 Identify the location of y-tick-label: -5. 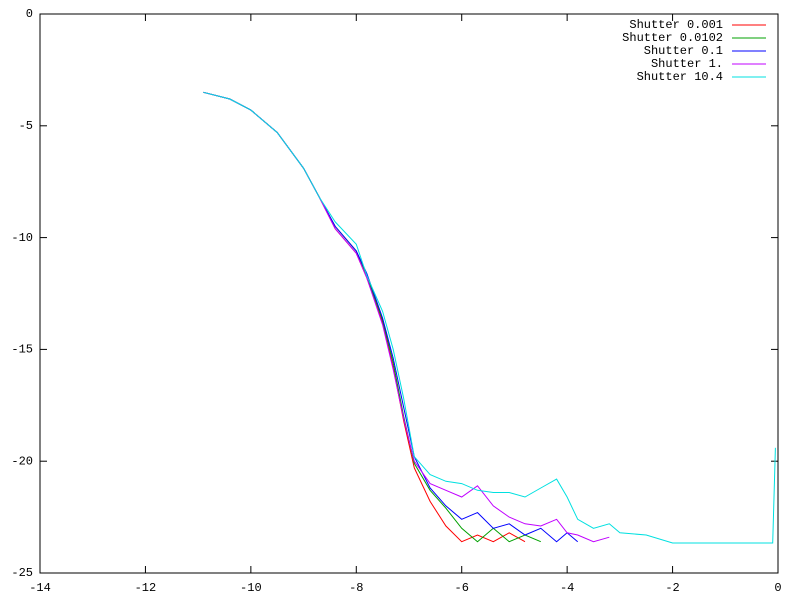
(26, 126).